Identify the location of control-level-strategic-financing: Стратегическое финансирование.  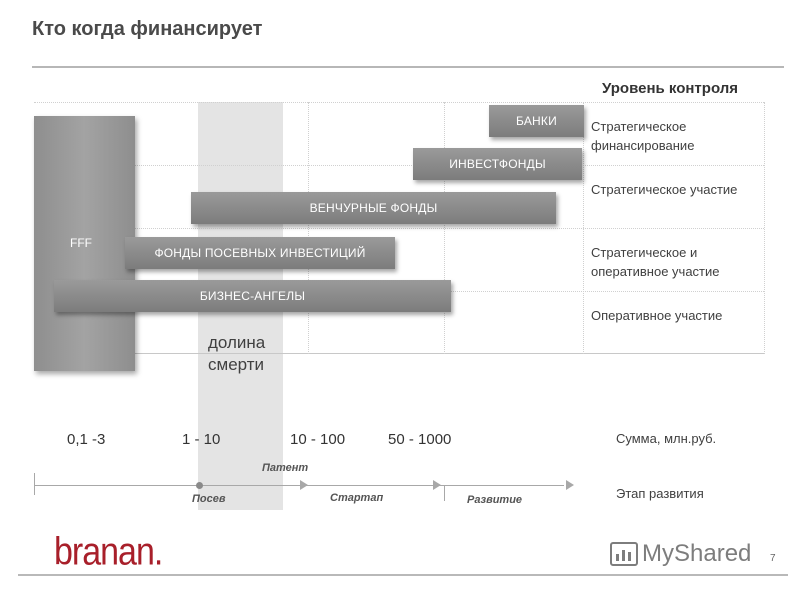
(643, 136).